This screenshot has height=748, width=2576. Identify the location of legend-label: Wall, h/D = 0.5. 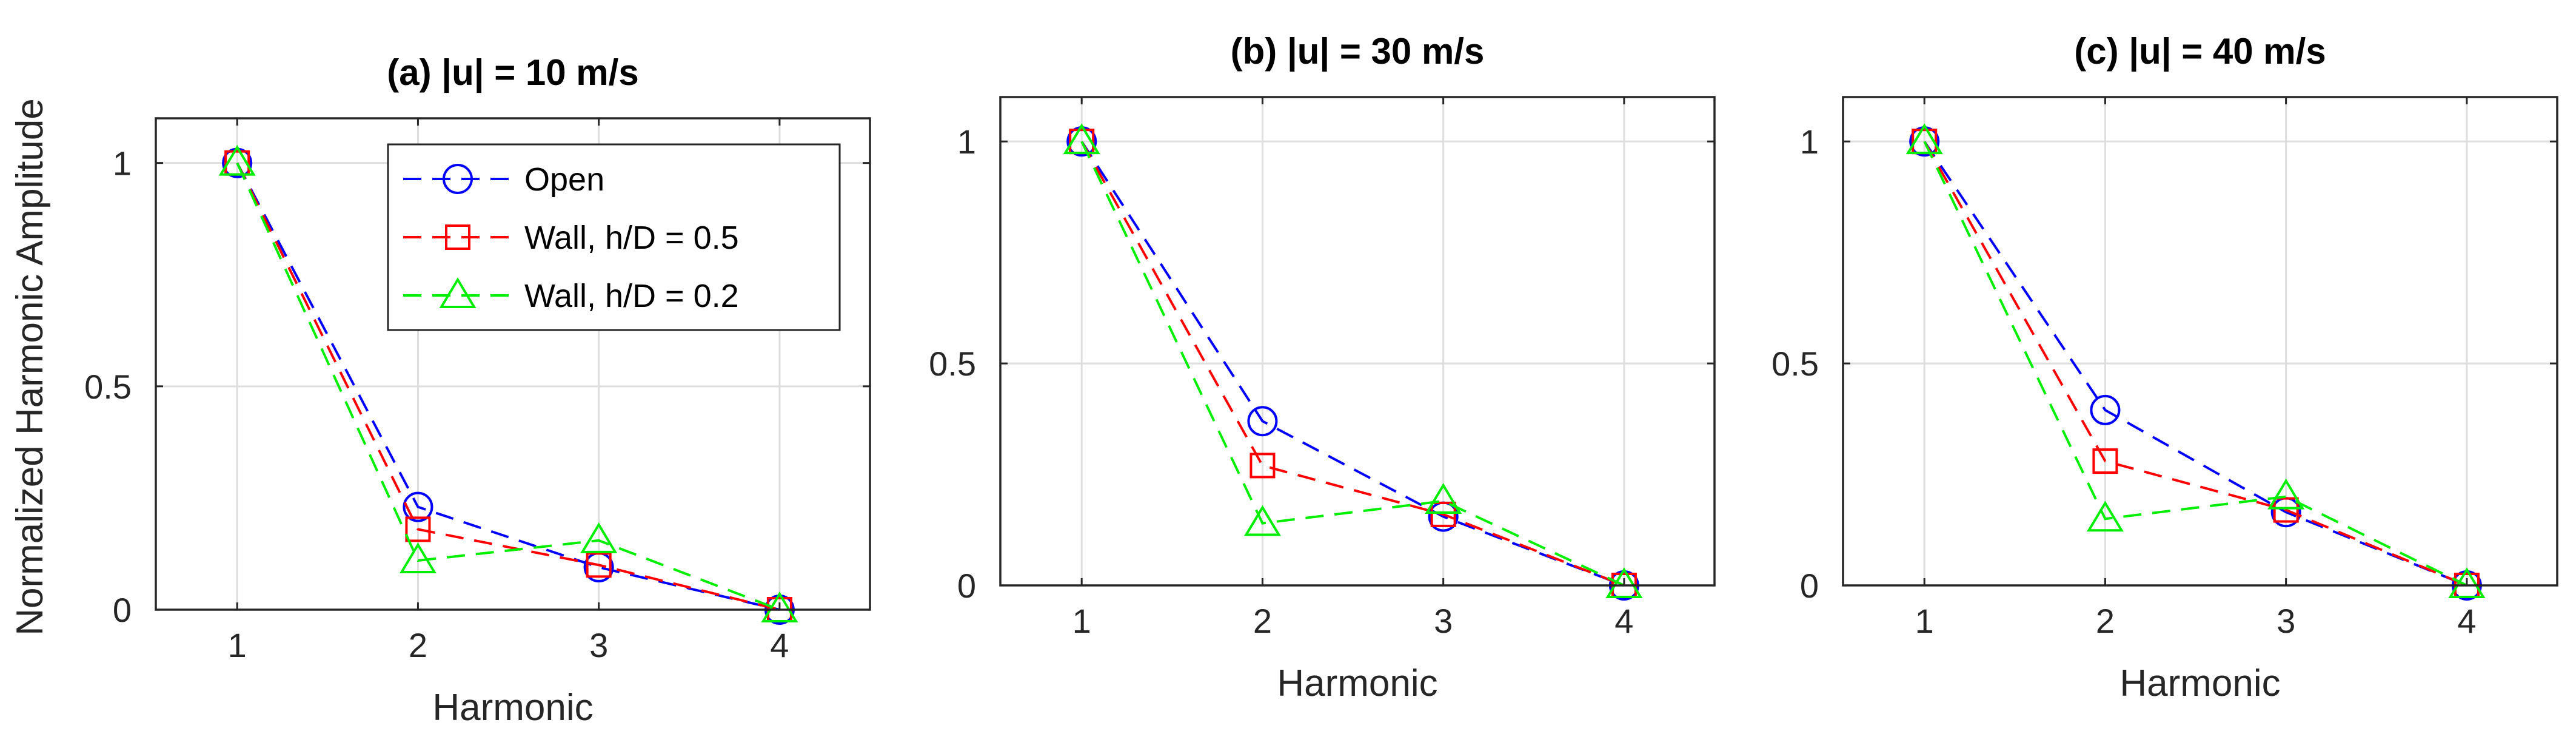
(631, 238).